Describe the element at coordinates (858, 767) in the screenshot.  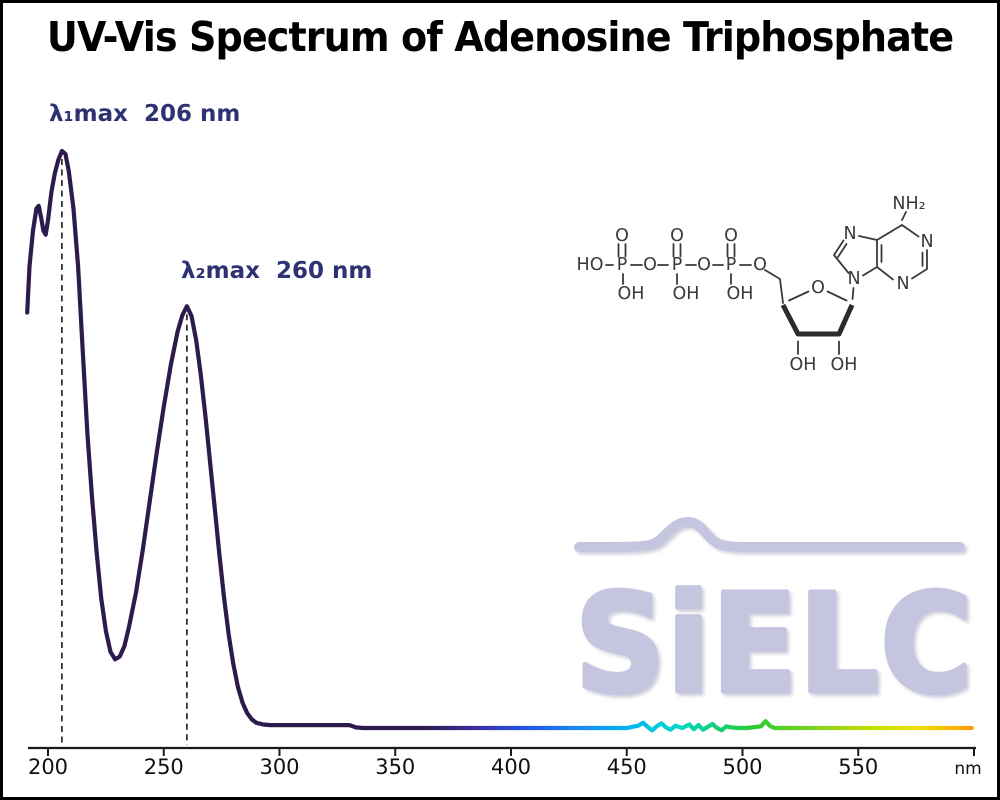
I see `x-tick-label: 550` at that location.